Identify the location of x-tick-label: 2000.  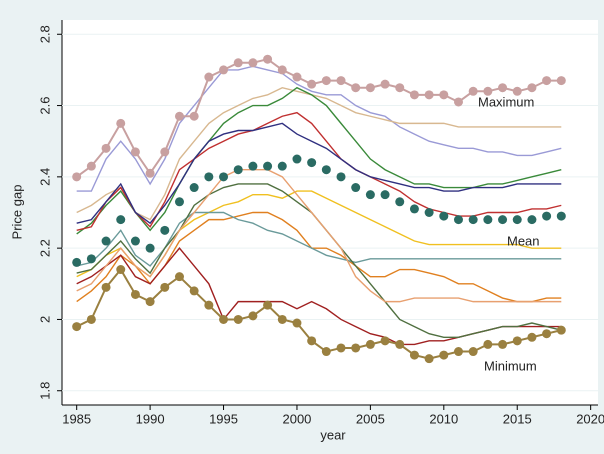
(296, 418).